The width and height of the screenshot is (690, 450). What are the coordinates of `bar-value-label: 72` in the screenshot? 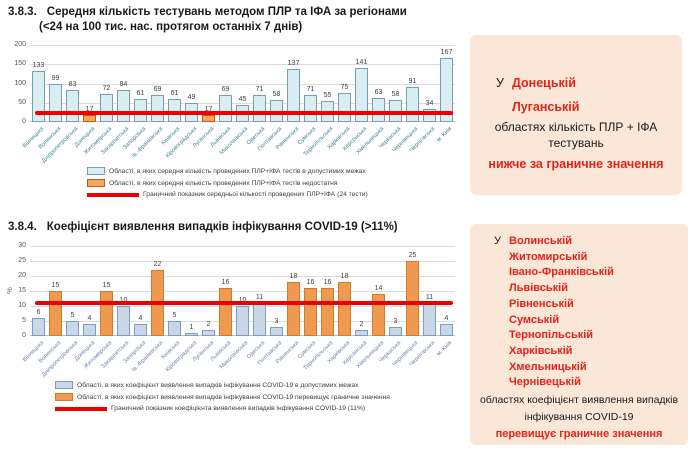 It's located at (106, 89).